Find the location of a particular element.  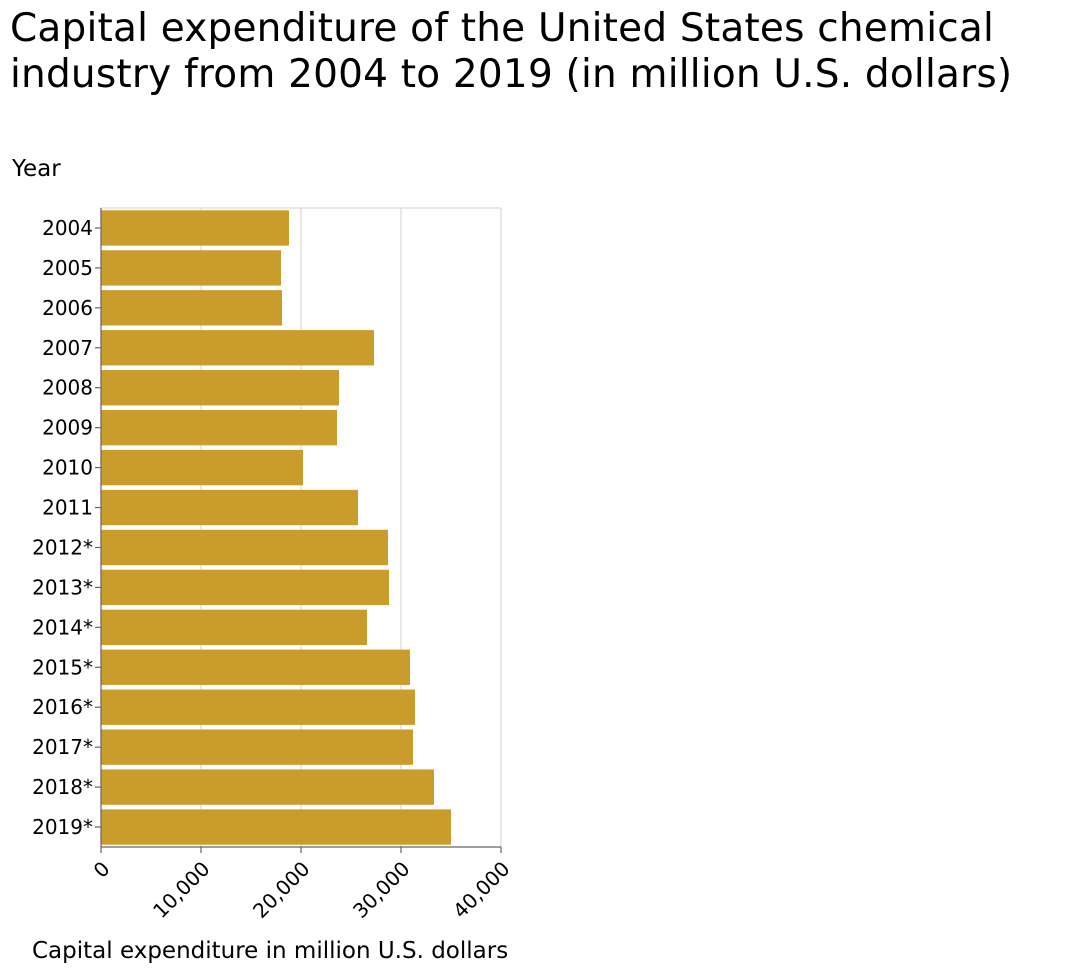

y-tick-label-10: 2014* is located at coordinates (62, 627).